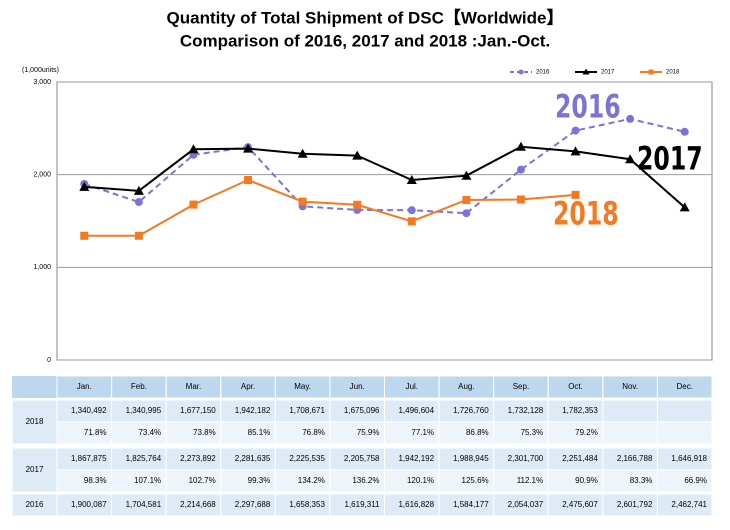  What do you see at coordinates (526, 504) in the screenshot?
I see `table-value: 2,054,037` at bounding box center [526, 504].